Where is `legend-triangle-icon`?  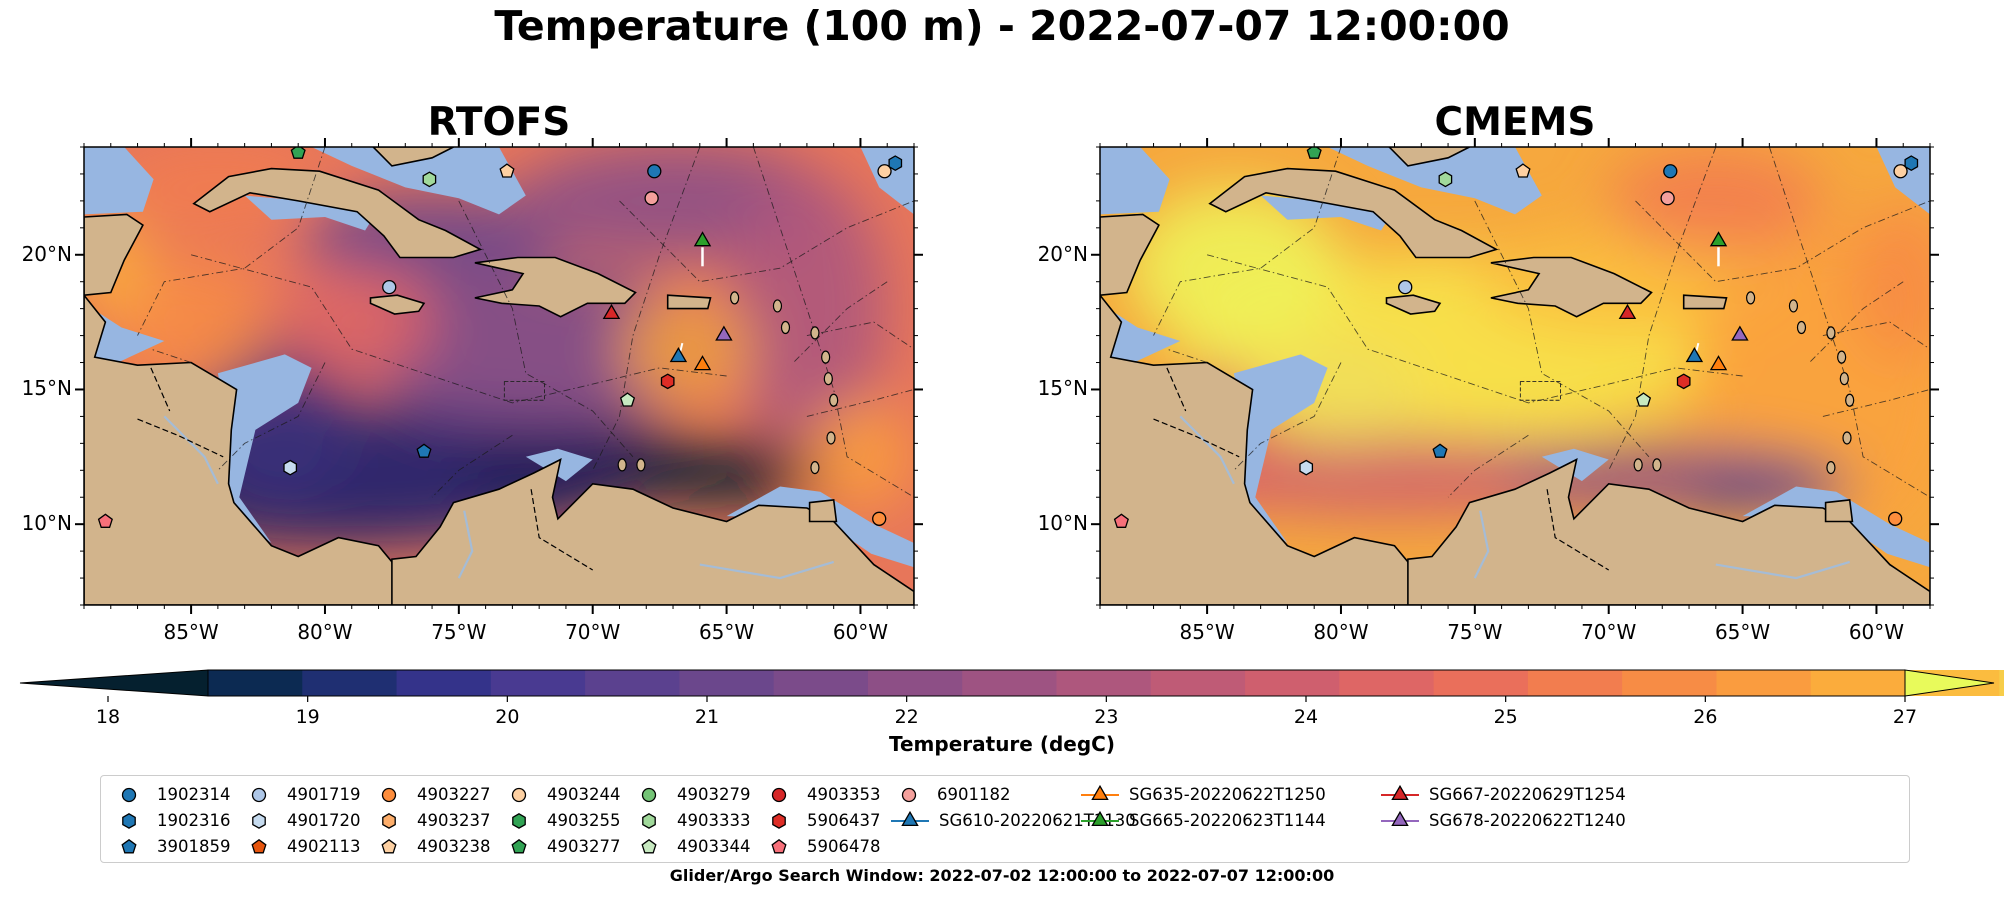
legend-triangle-icon is located at coordinates (1100, 792).